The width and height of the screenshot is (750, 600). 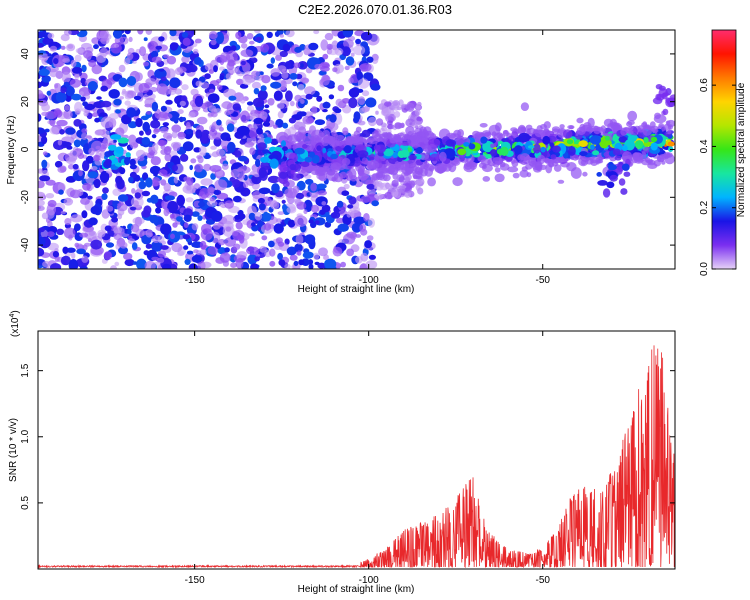 What do you see at coordinates (369, 280) in the screenshot?
I see `tick-label: -100` at bounding box center [369, 280].